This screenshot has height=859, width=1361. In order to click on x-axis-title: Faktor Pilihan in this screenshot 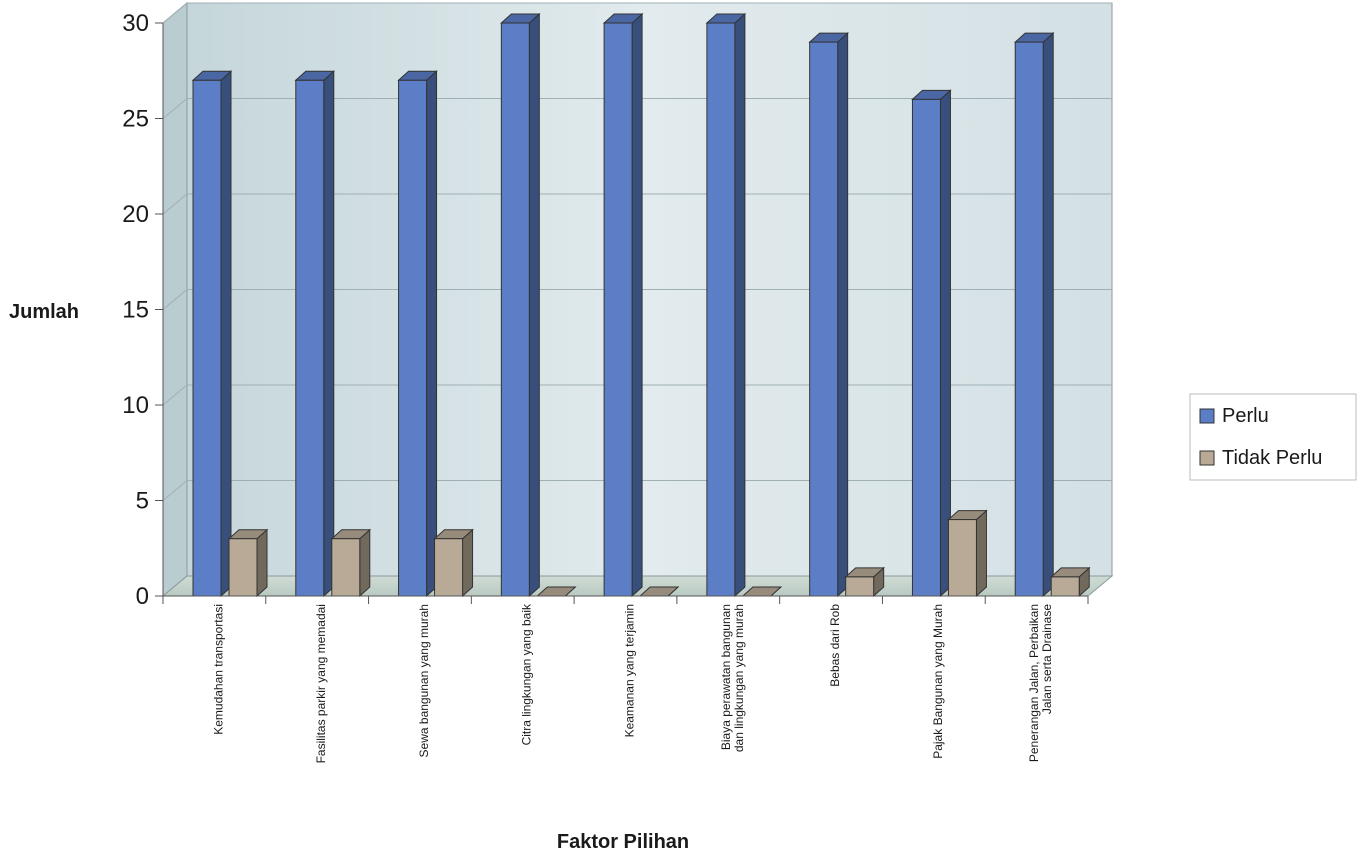, I will do `click(623, 842)`.